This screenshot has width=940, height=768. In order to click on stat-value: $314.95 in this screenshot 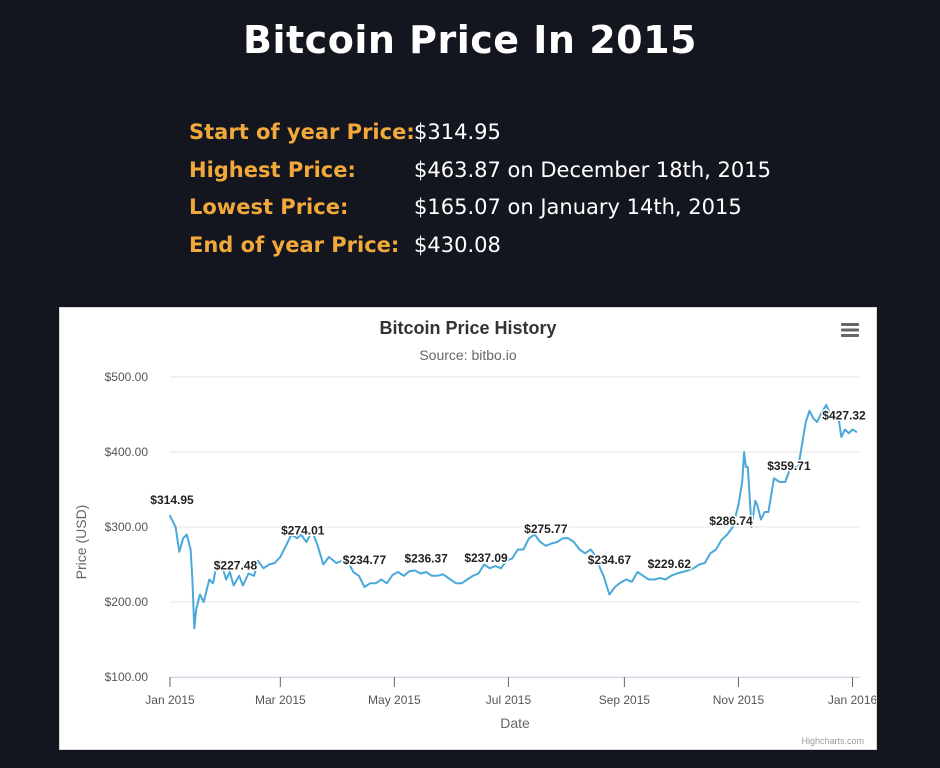, I will do `click(457, 132)`.